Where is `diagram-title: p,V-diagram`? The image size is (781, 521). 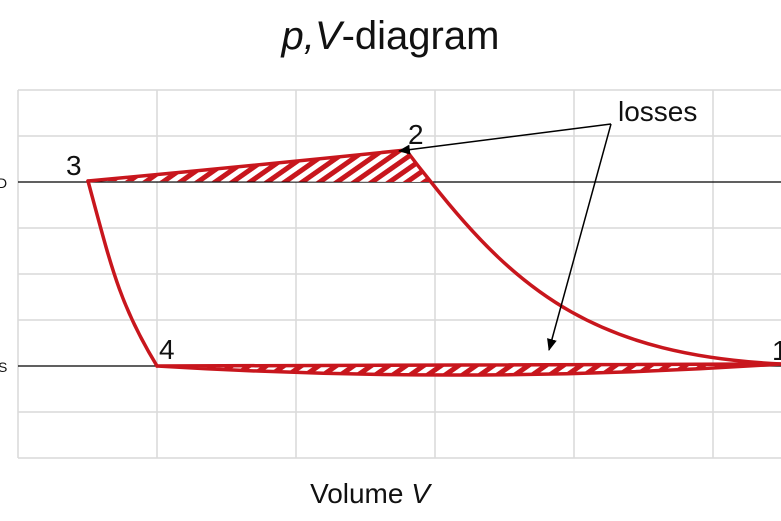 diagram-title: p,V-diagram is located at coordinates (390, 36).